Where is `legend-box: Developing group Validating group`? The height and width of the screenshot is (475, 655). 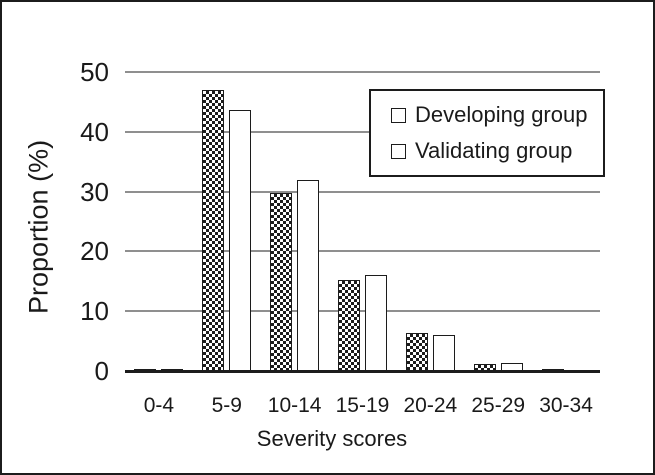
legend-box: Developing group Validating group is located at coordinates (487, 133).